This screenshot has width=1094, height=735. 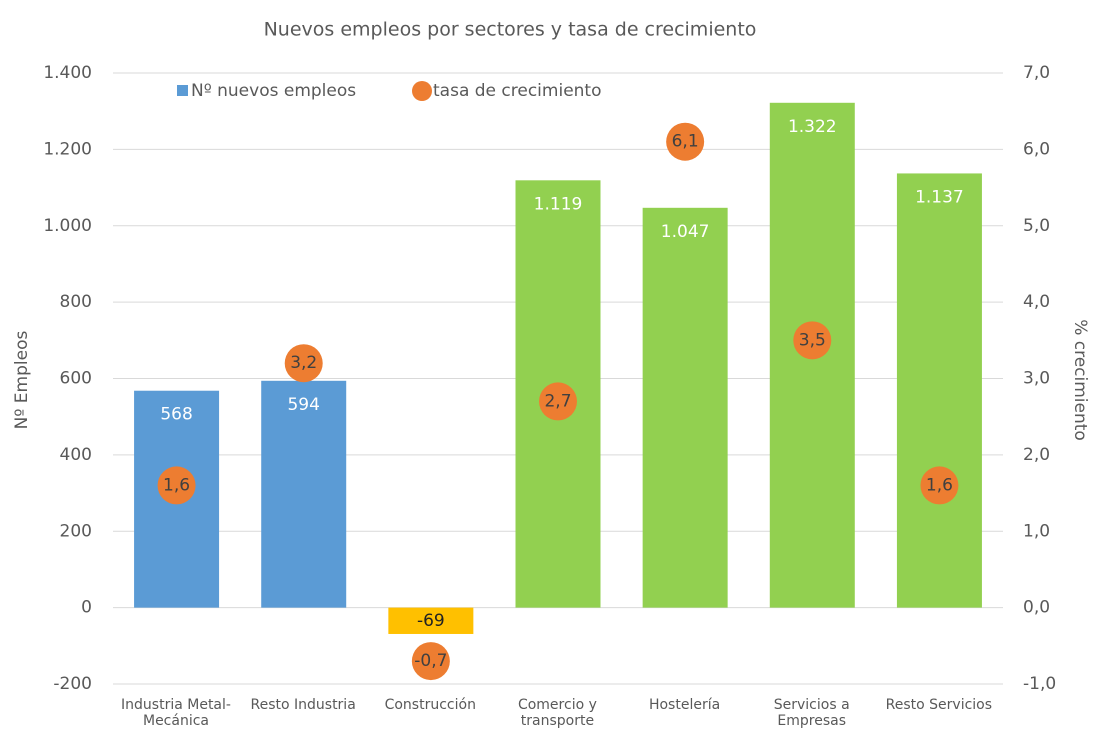 I want to click on bar-value-label: 1.137, so click(x=939, y=197).